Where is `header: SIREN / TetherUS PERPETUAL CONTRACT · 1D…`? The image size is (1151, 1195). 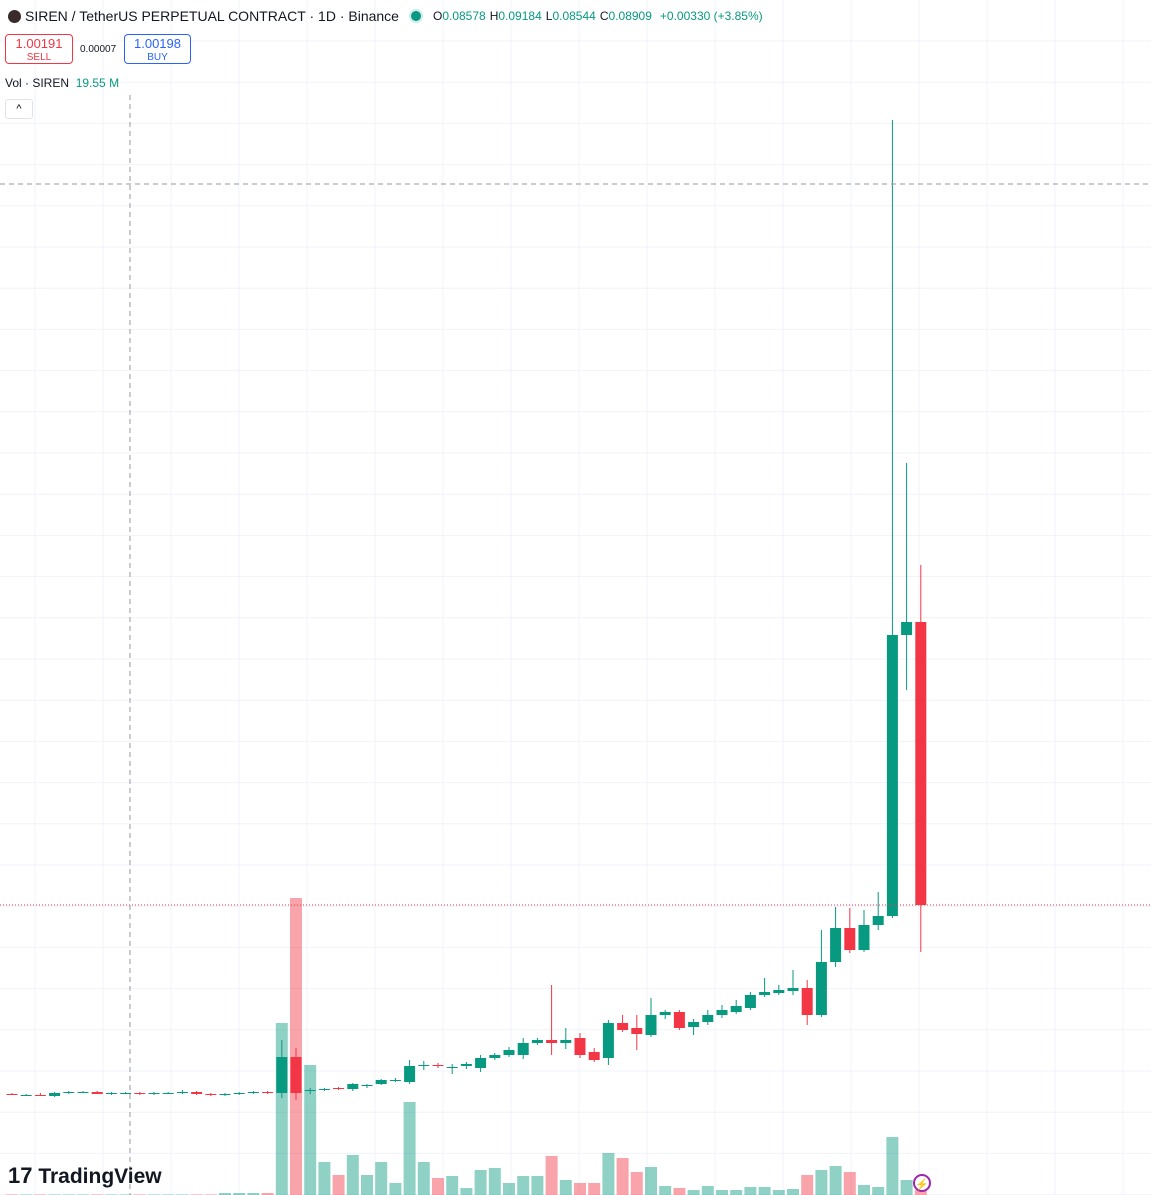
header: SIREN / TetherUS PERPETUAL CONTRACT · 1D… is located at coordinates (385, 16).